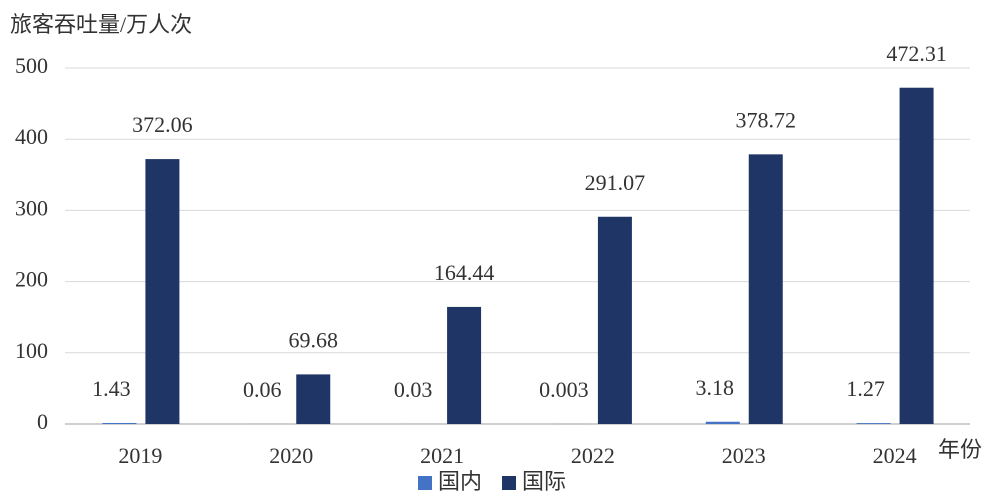 The width and height of the screenshot is (984, 495). What do you see at coordinates (31, 136) in the screenshot?
I see `y-tick-label: 400` at bounding box center [31, 136].